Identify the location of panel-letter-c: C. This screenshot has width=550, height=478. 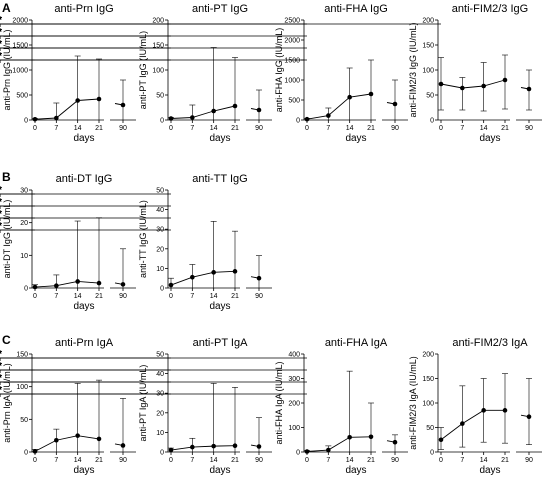
(6, 340).